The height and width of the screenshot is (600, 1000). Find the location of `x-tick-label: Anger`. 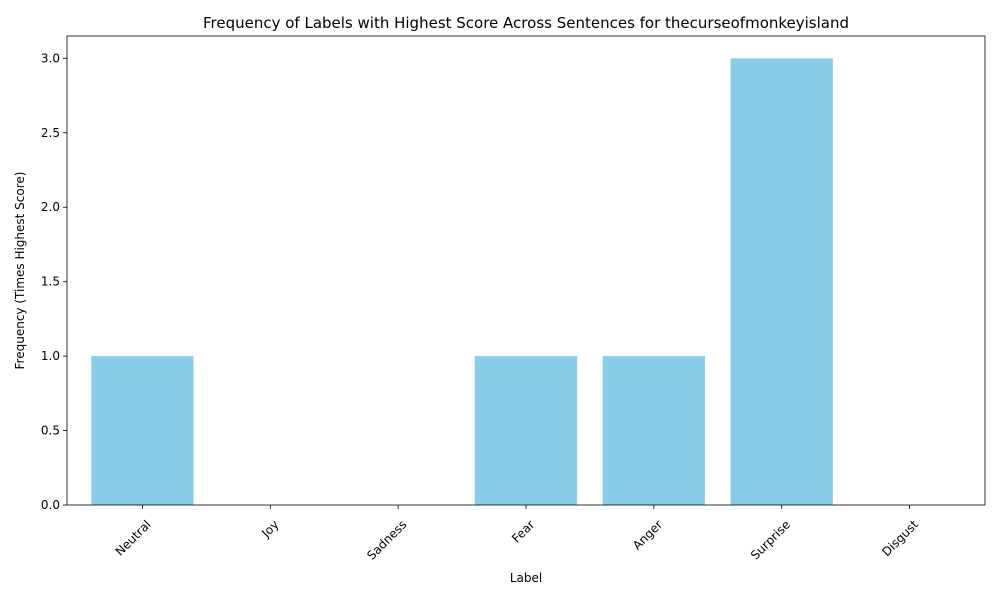

x-tick-label: Anger is located at coordinates (647, 534).